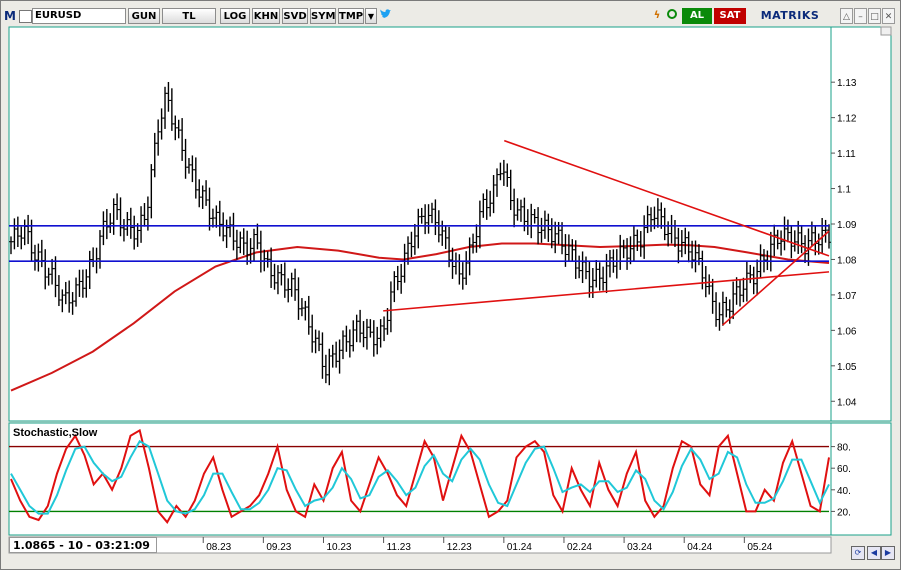 This screenshot has width=901, height=570. What do you see at coordinates (351, 16) in the screenshot?
I see `tmp-button: TMP` at bounding box center [351, 16].